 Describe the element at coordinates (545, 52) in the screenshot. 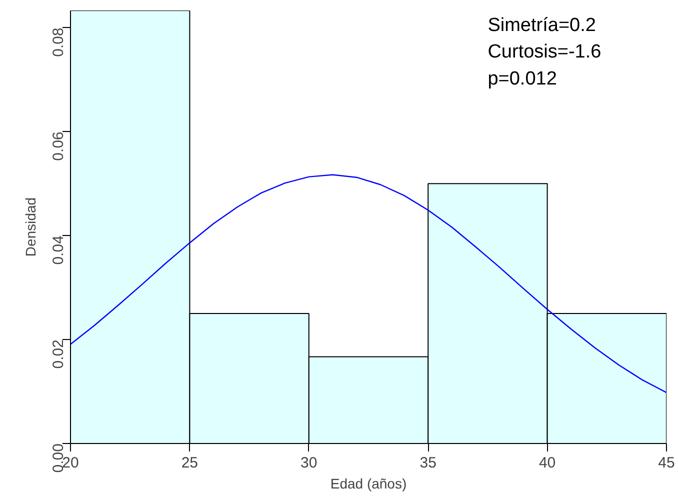

I see `annotation: Curtosis=-1.6` at that location.